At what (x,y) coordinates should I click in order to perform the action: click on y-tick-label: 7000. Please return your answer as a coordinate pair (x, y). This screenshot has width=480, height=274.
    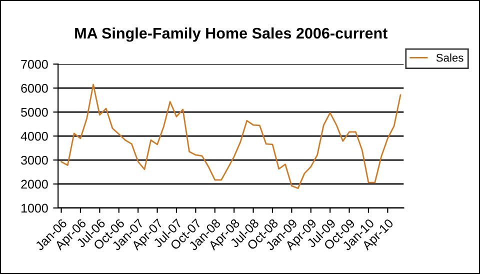
    Looking at the image, I should click on (34, 64).